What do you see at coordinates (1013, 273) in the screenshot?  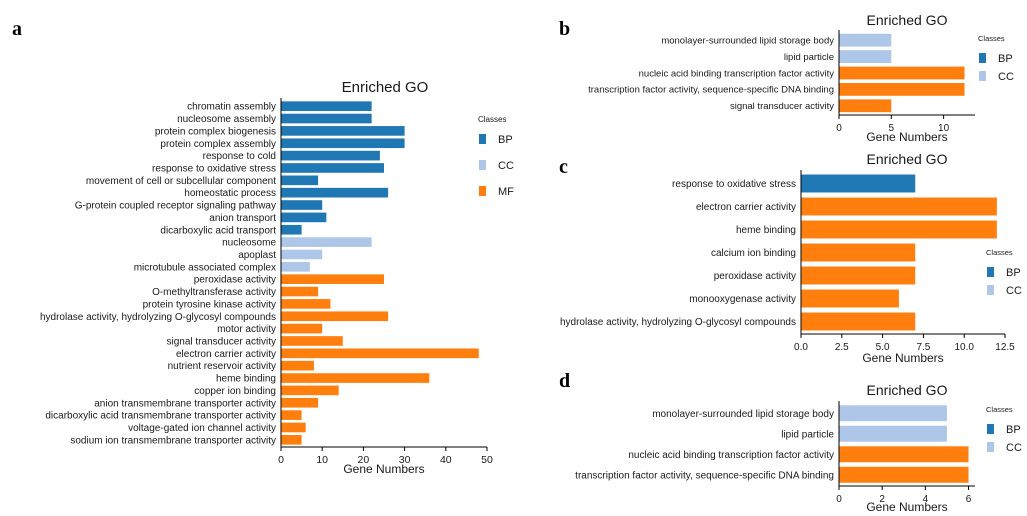 I see `legend-entry-c-0: BP` at bounding box center [1013, 273].